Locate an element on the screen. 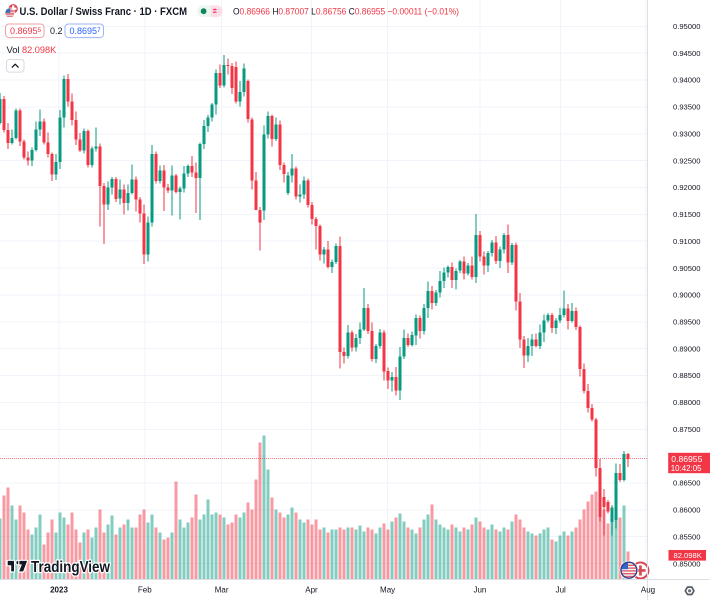  svg-text: 0.88000 is located at coordinates (686, 402).